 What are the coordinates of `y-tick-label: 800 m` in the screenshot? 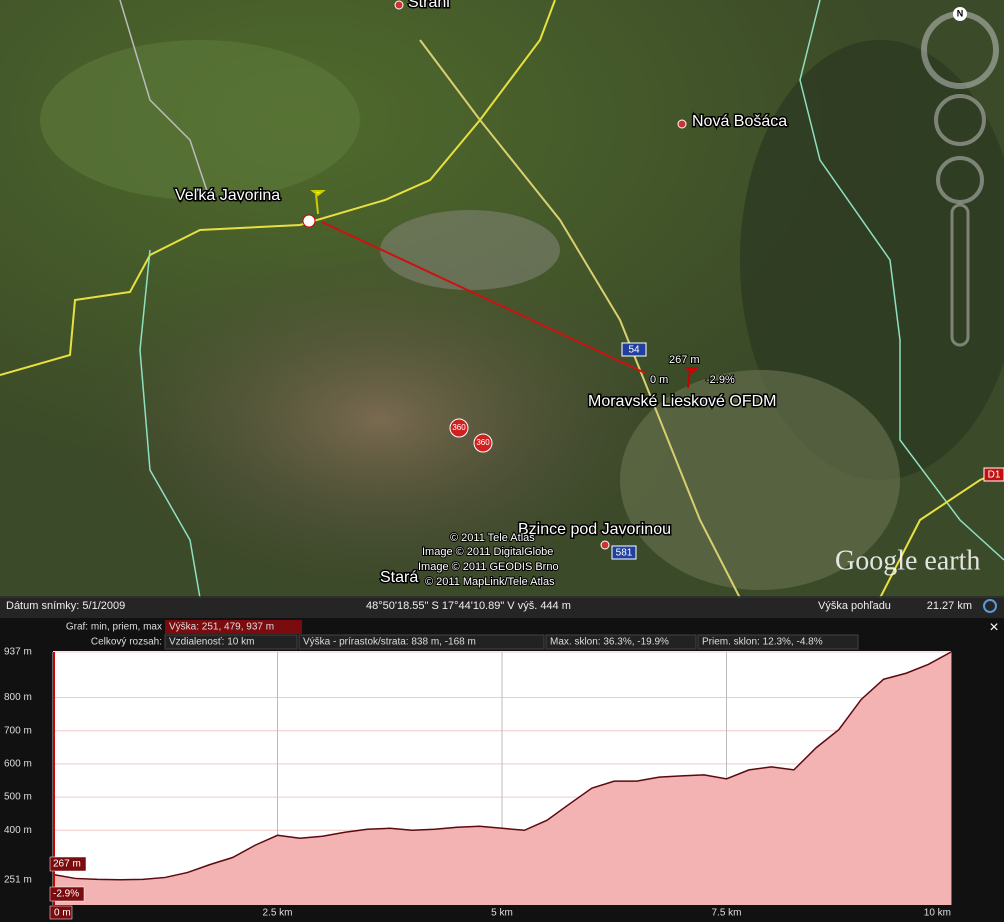 It's located at (18, 697).